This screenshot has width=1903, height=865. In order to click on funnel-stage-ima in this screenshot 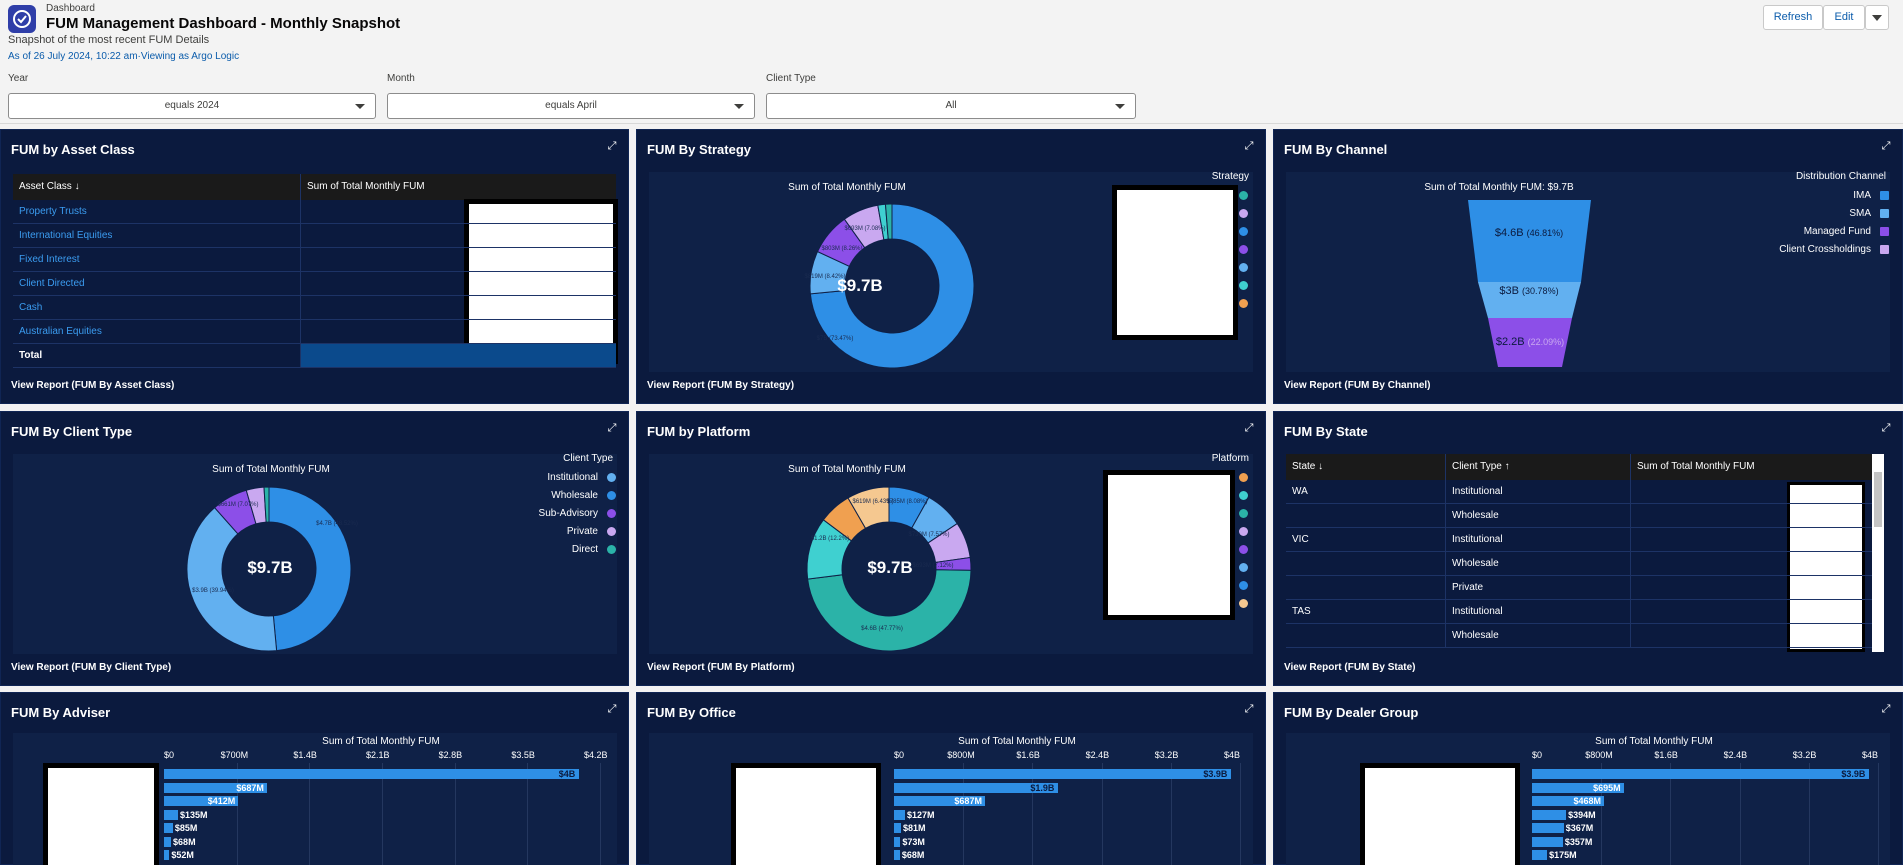, I will do `click(1529, 241)`.